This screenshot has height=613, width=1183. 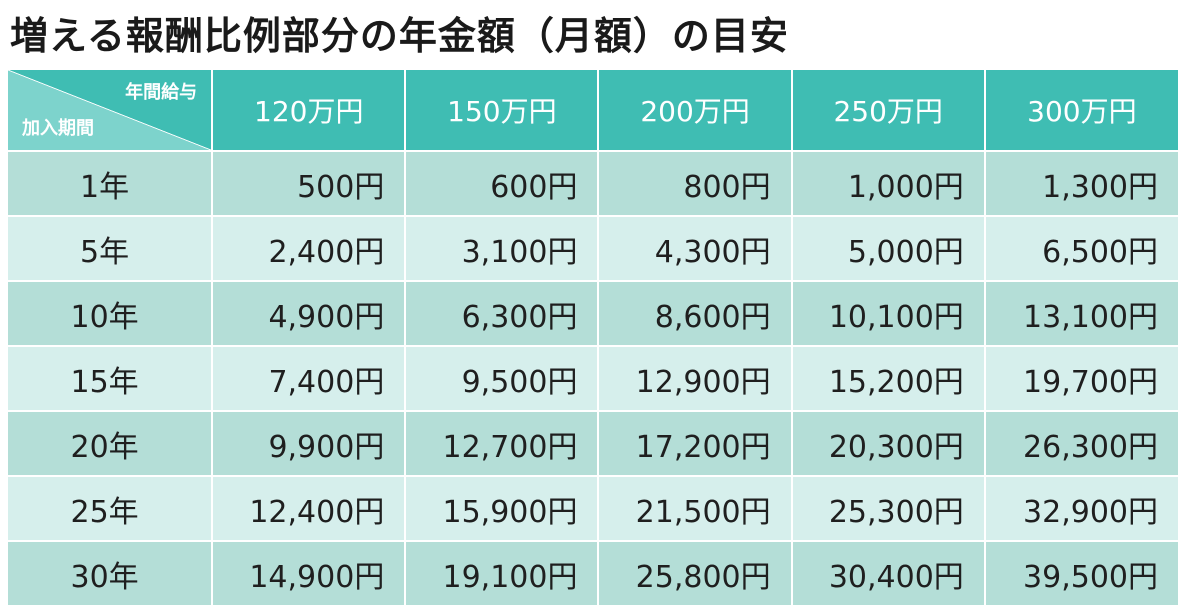 I want to click on amount-cell: 500円, so click(x=309, y=183).